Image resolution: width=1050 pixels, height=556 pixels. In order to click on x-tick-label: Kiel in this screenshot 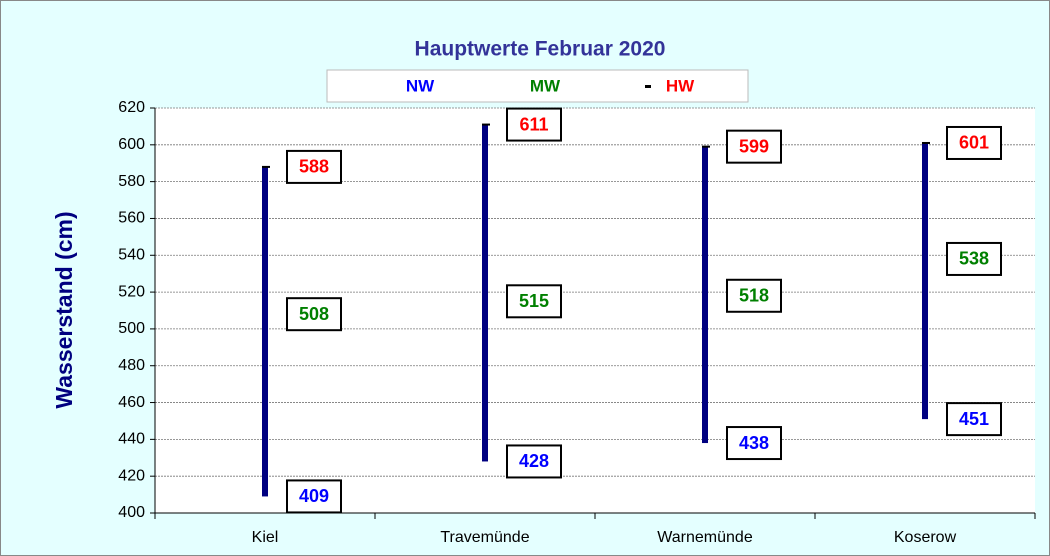, I will do `click(265, 537)`.